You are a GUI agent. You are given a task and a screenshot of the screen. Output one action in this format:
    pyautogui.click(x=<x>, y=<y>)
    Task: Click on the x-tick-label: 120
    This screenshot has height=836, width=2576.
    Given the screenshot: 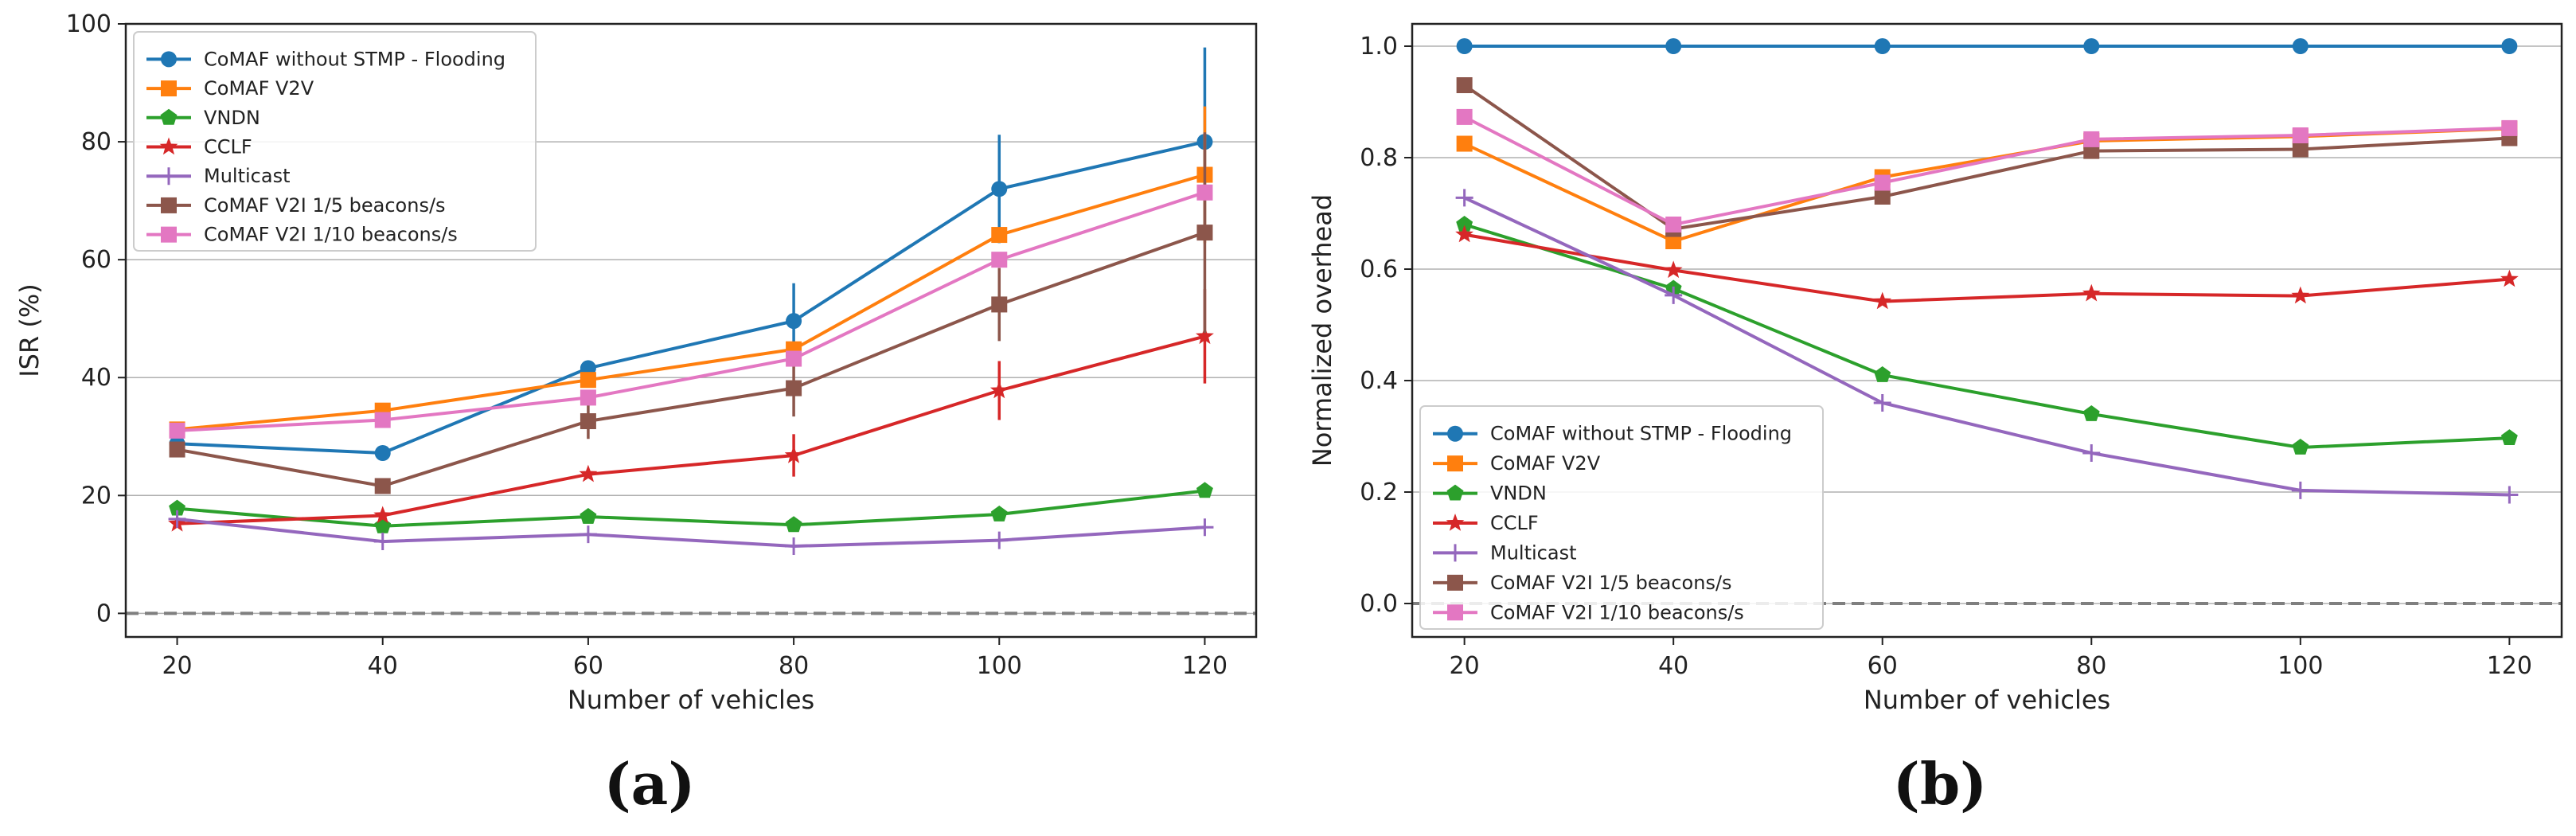 What is the action you would take?
    pyautogui.click(x=1205, y=666)
    